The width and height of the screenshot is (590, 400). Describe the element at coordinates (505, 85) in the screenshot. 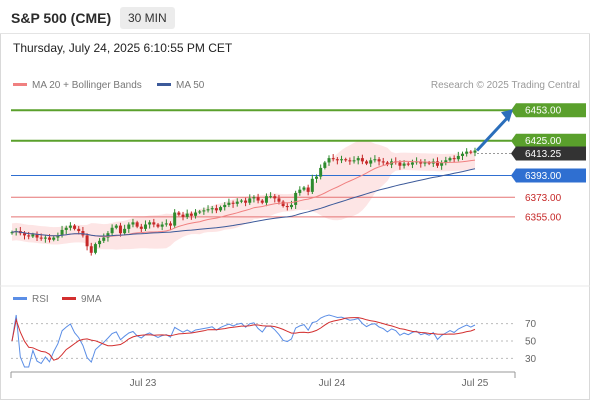

I see `credit-text: Research © 2025 Trading Central` at that location.